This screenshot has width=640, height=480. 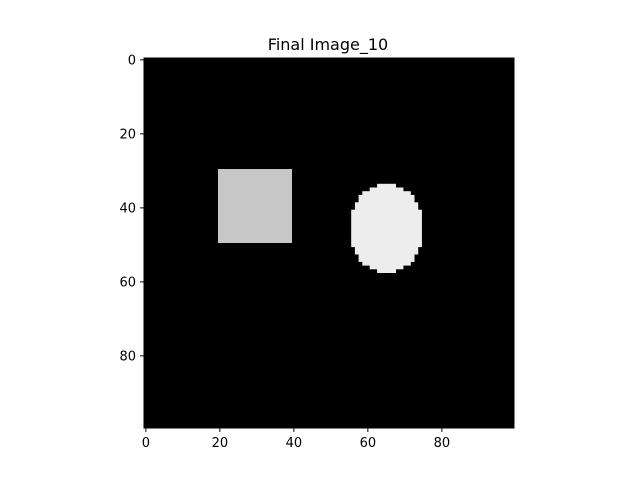 I want to click on x-tick-label: 60, so click(x=368, y=443).